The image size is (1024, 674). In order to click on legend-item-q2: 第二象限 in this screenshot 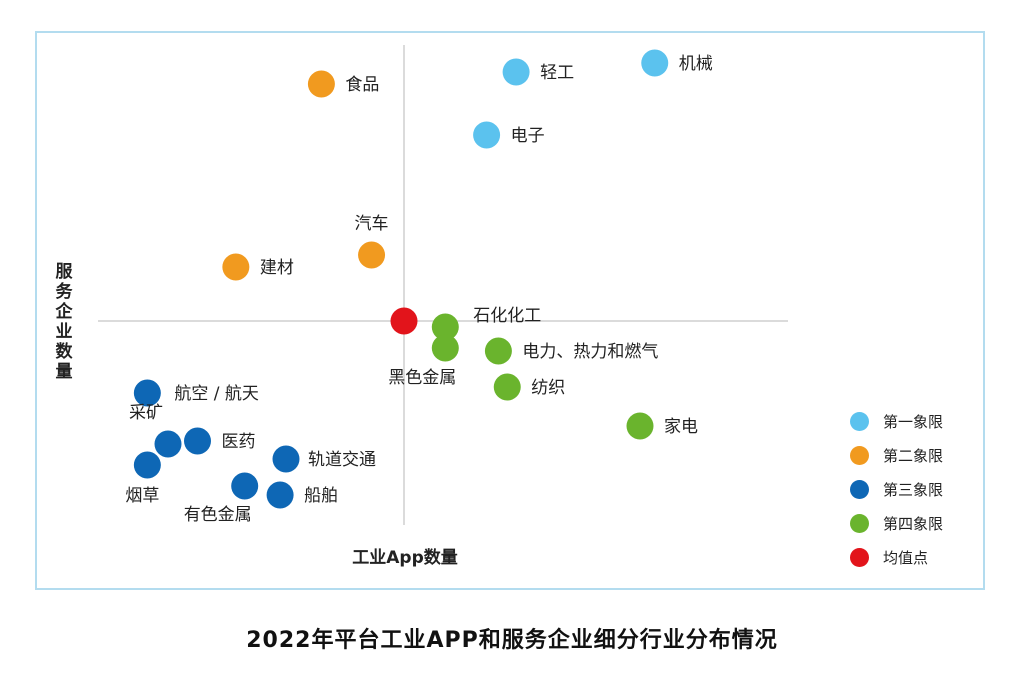, I will do `click(896, 455)`.